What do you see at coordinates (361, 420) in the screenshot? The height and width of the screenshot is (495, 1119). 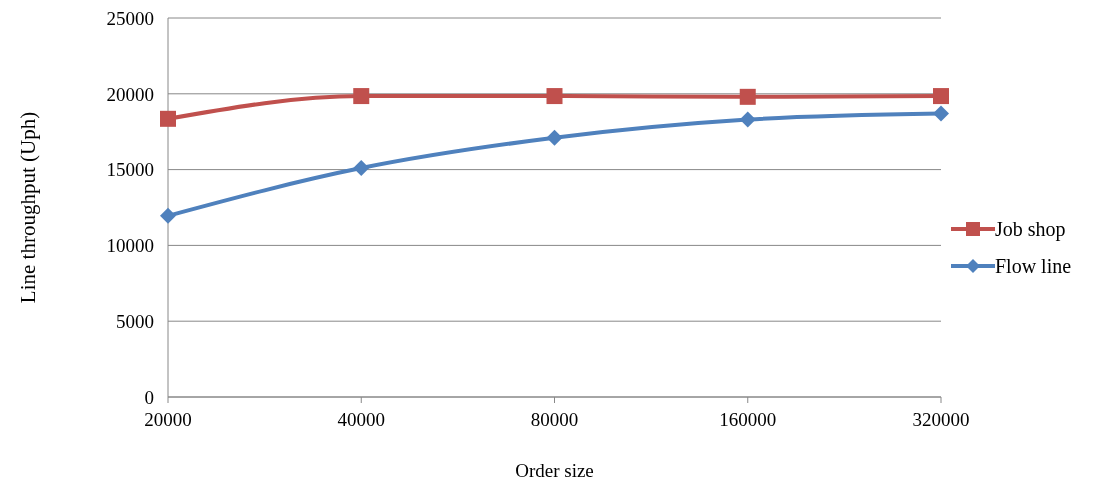 I see `x-tick-label: 40000` at bounding box center [361, 420].